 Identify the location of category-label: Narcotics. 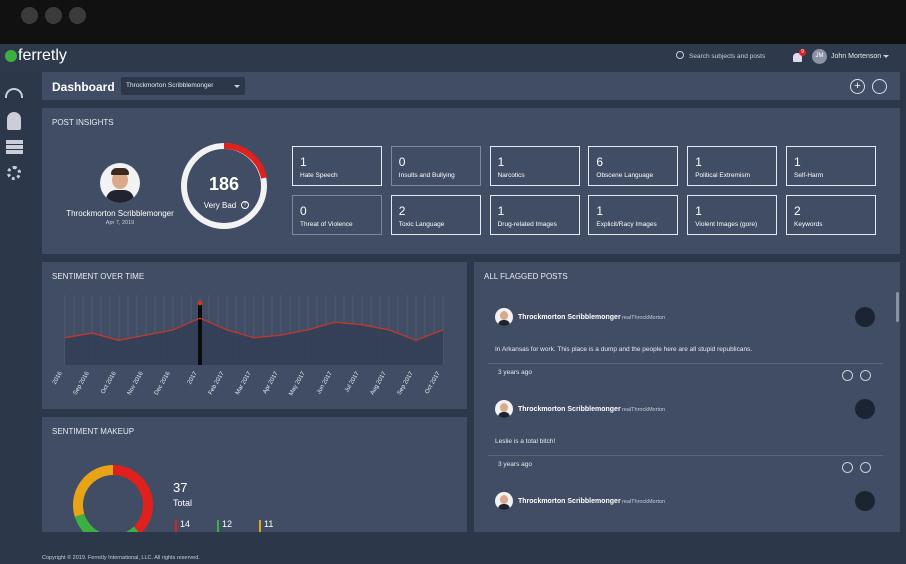
(511, 175).